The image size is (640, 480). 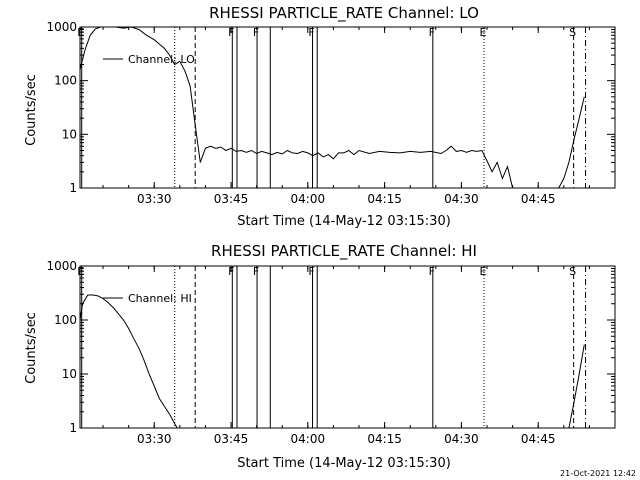 What do you see at coordinates (160, 298) in the screenshot?
I see `legend-label: Channel: HI` at bounding box center [160, 298].